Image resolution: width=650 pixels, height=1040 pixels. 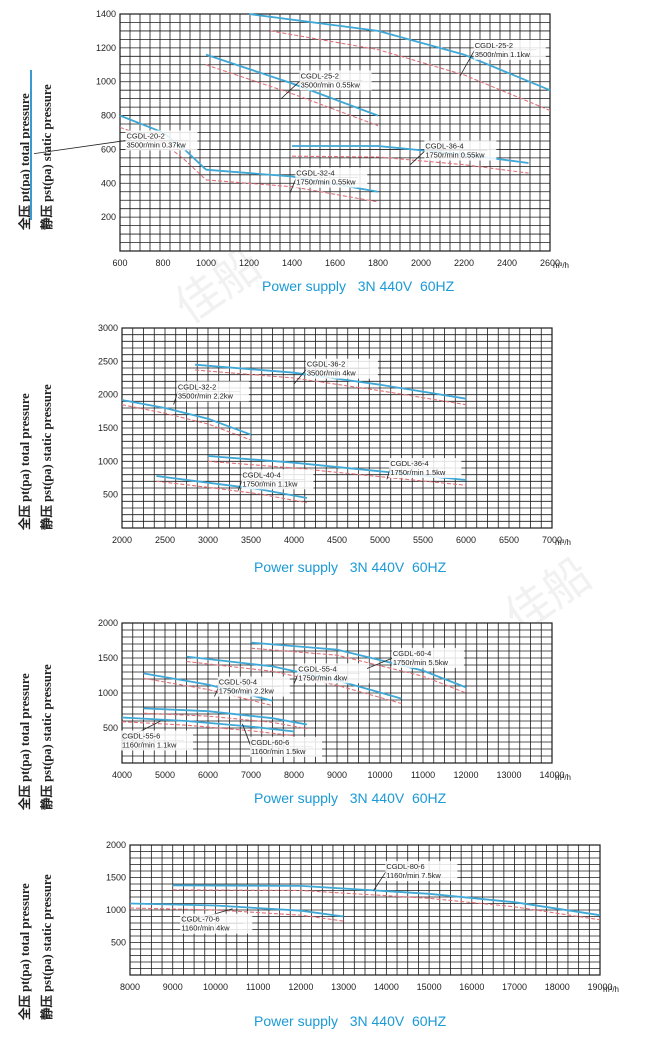 I want to click on x-tick-label: 5000, so click(x=380, y=540).